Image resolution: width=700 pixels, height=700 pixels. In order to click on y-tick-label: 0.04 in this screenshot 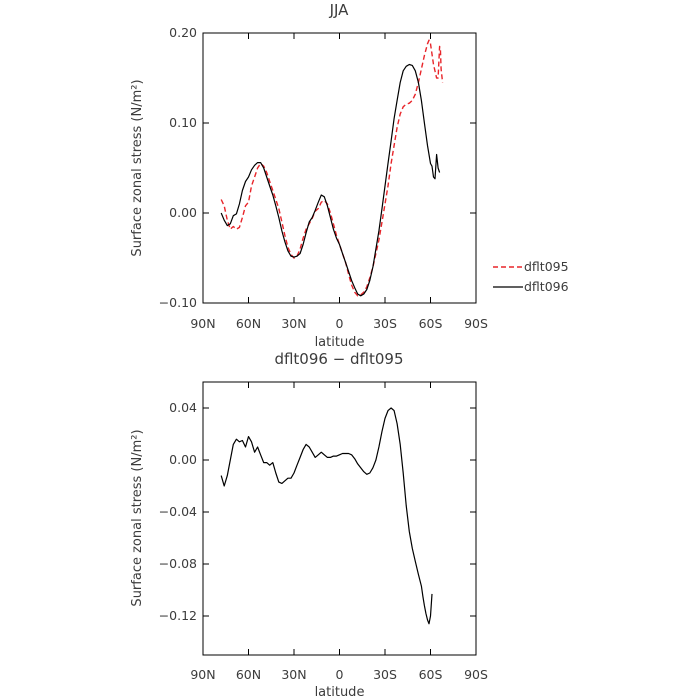, I will do `click(183, 407)`.